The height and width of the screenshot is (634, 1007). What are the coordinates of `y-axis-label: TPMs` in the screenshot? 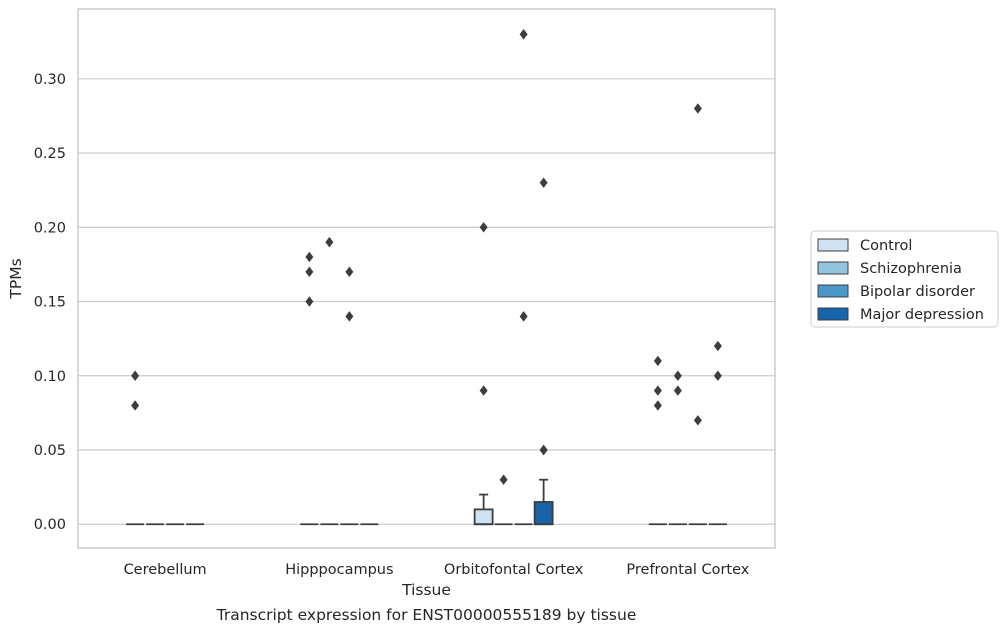 It's located at (16, 278).